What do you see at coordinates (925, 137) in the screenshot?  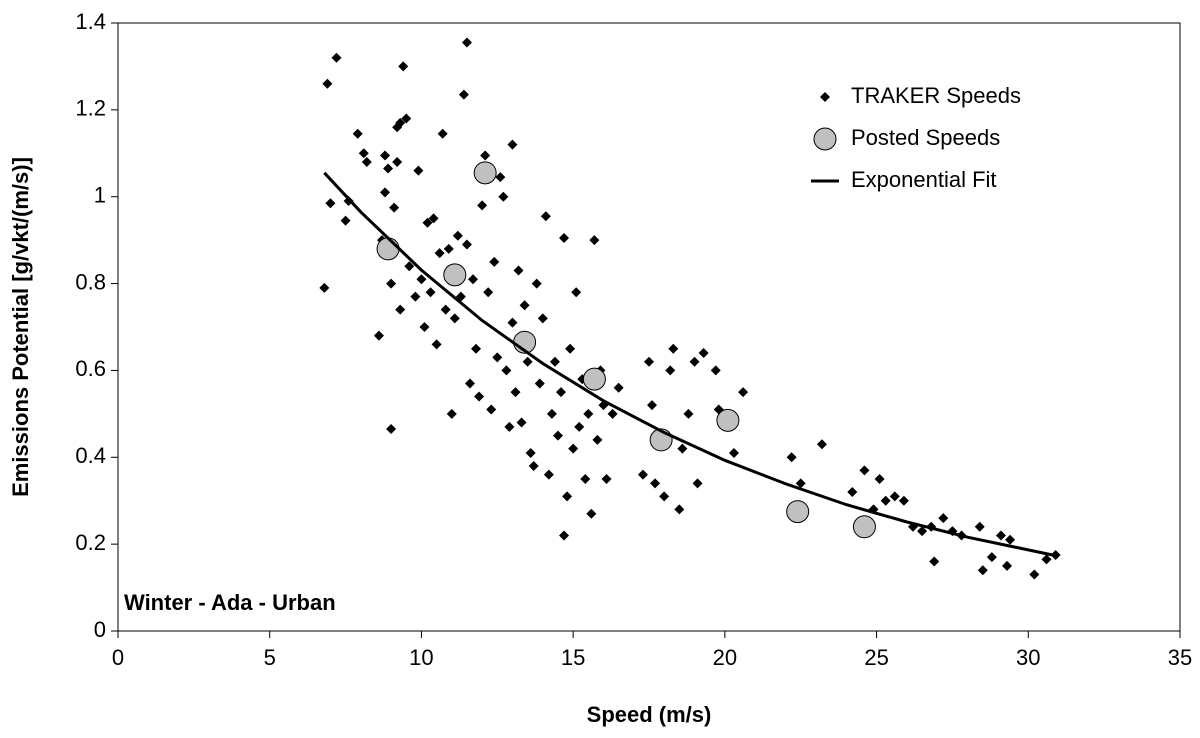 I see `legend-label: Posted Speeds` at bounding box center [925, 137].